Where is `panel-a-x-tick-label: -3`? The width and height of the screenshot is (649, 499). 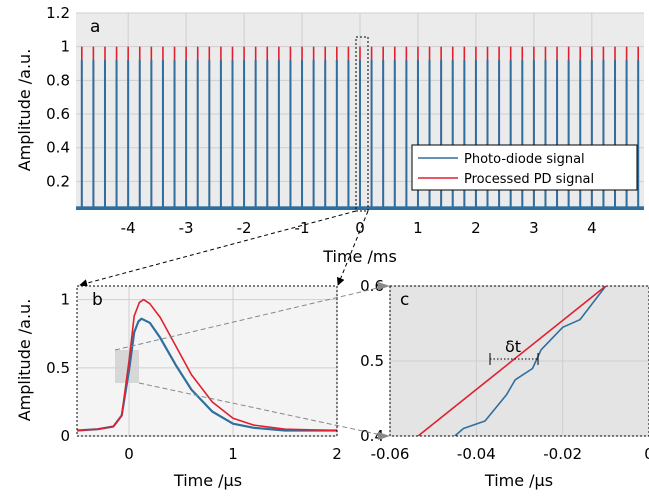
panel-a-x-tick-label: -3 is located at coordinates (186, 228).